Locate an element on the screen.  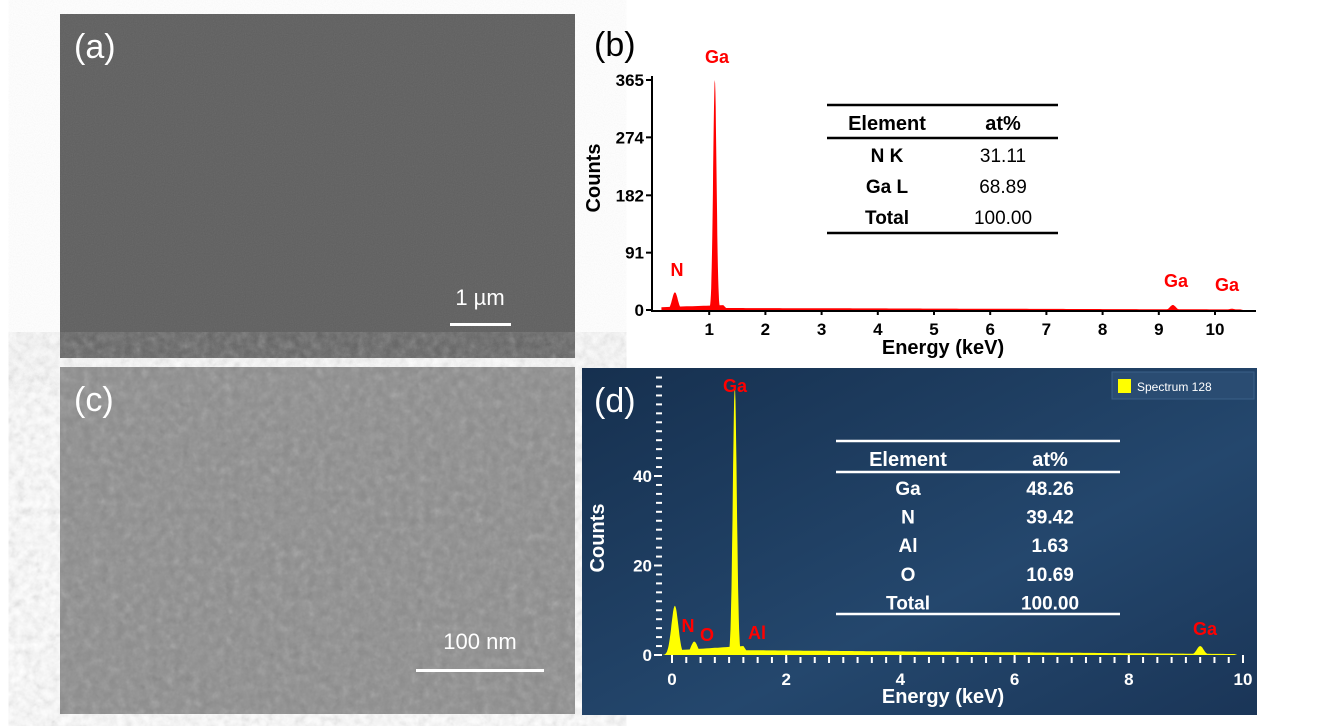
scale-bar-a is located at coordinates (480, 324).